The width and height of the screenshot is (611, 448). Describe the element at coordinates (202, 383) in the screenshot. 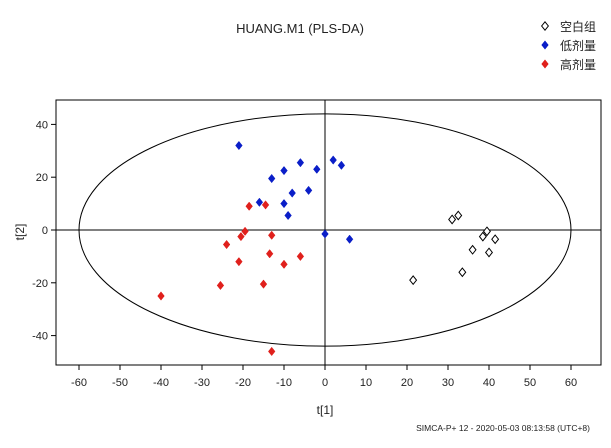

I see `x-tick-label: -30` at that location.